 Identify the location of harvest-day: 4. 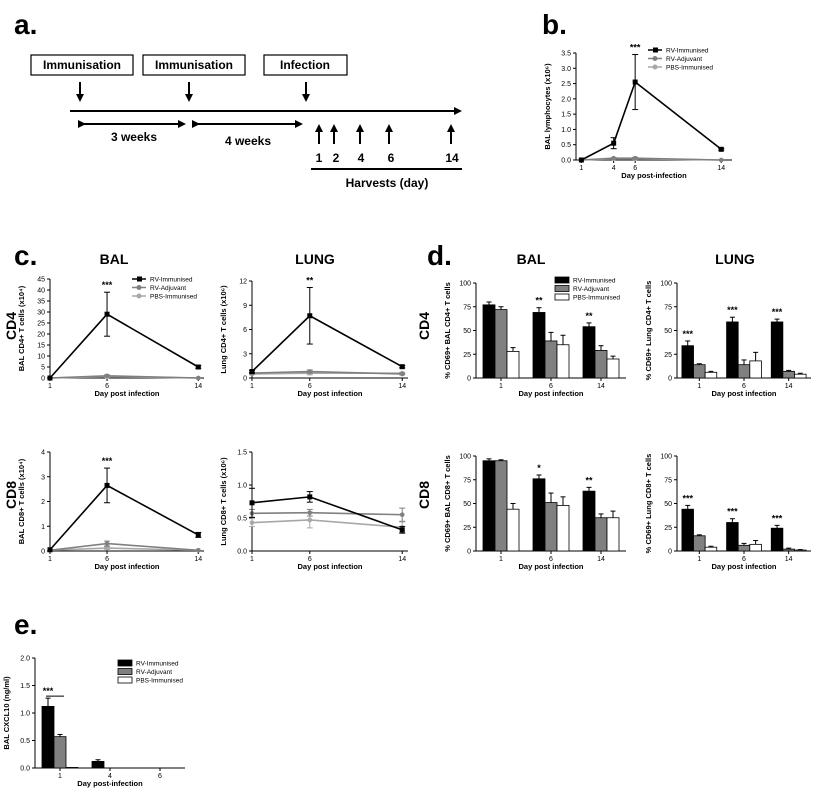
(361, 158).